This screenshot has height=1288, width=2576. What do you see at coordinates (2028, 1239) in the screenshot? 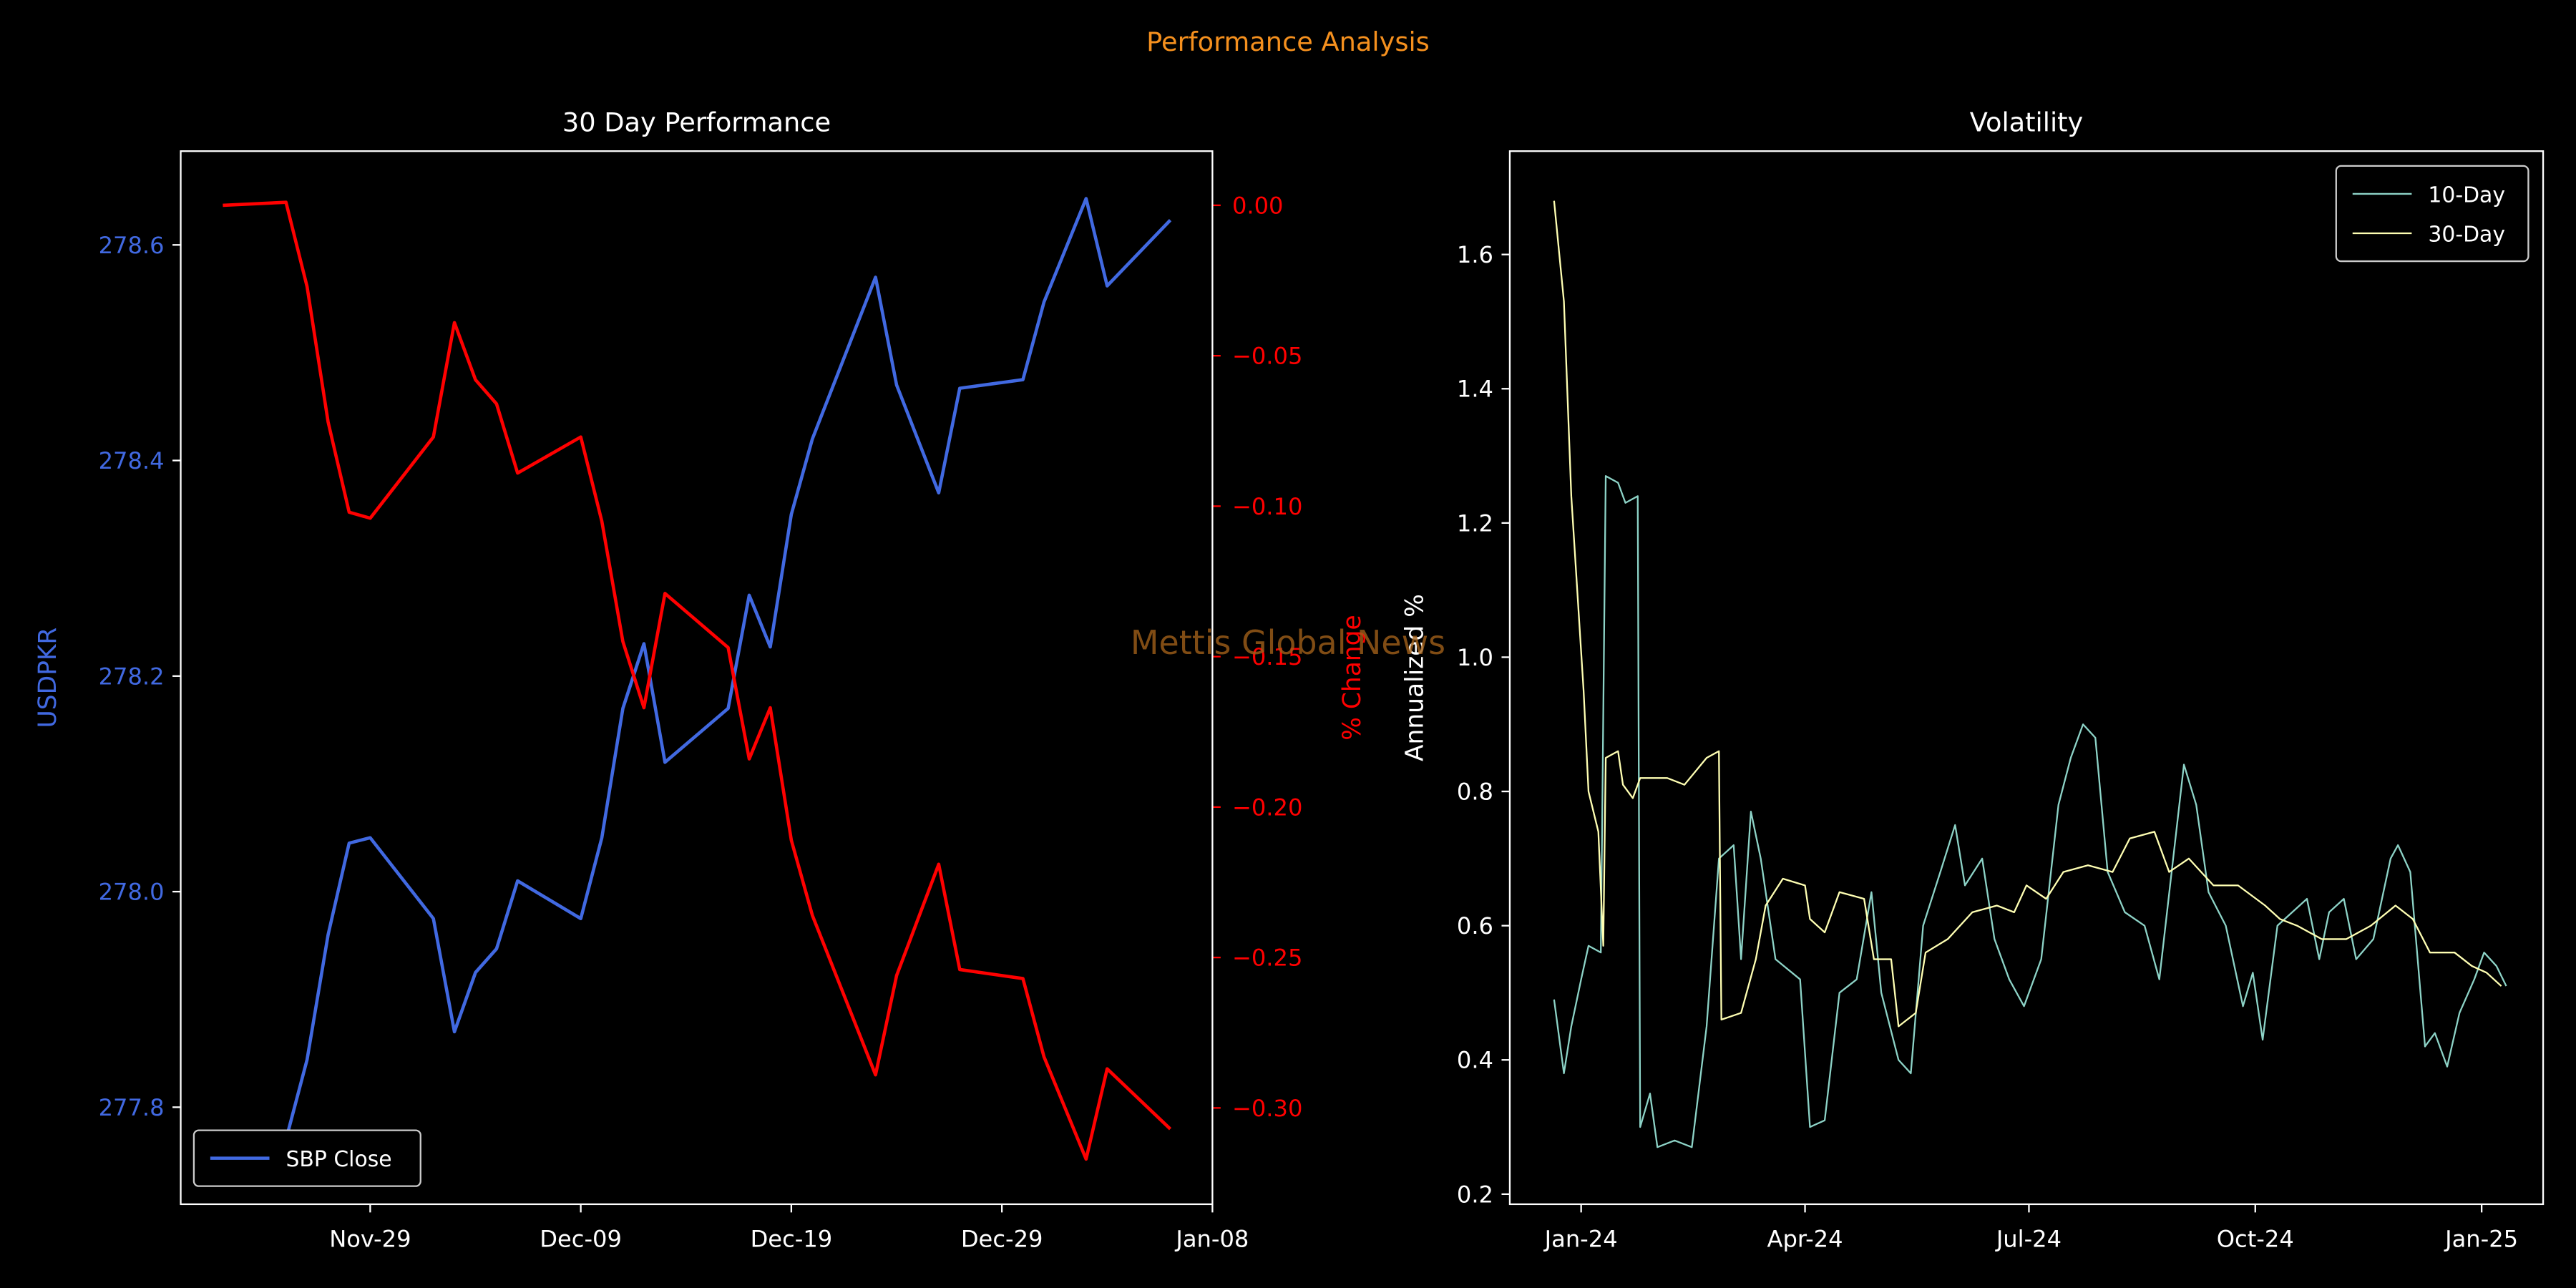
I see `x-tick-label: Jul-24` at bounding box center [2028, 1239].